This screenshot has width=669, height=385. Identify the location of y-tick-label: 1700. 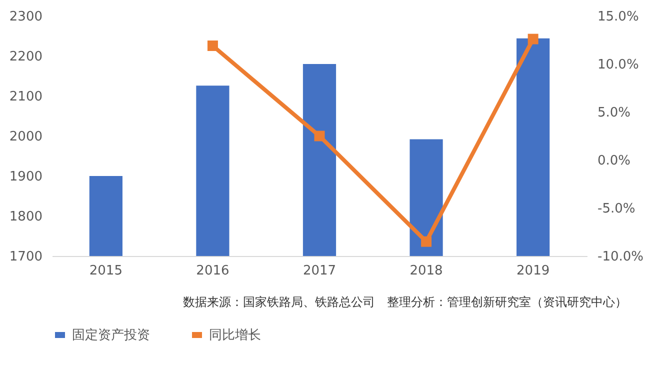
(25, 257).